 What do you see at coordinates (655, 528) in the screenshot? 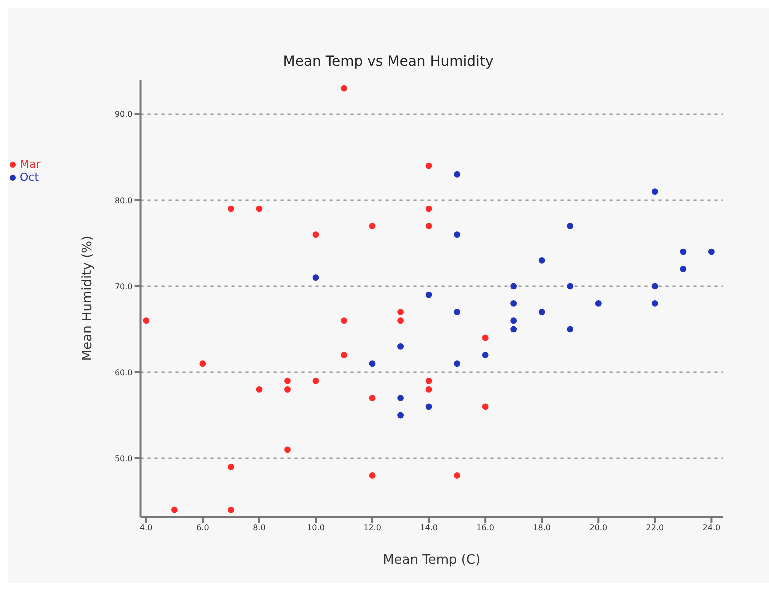
I see `x-tick-label: 22.0` at bounding box center [655, 528].